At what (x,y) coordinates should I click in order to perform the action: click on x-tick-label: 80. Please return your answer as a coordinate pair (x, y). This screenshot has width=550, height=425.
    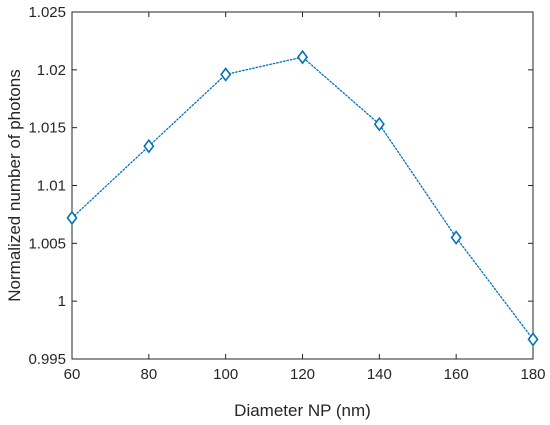
    Looking at the image, I should click on (148, 374).